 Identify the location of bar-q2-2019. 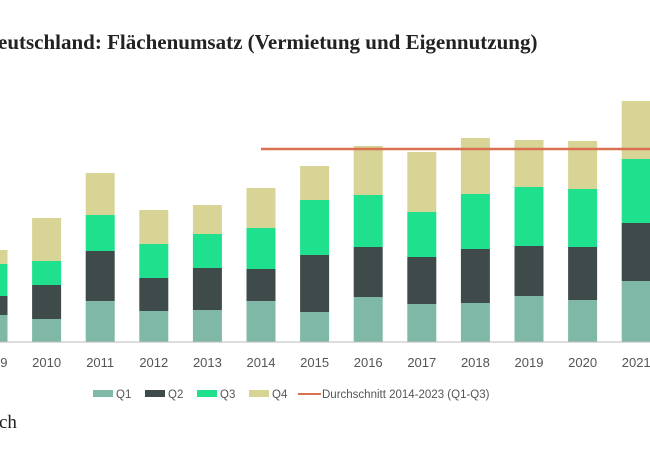
(529, 271).